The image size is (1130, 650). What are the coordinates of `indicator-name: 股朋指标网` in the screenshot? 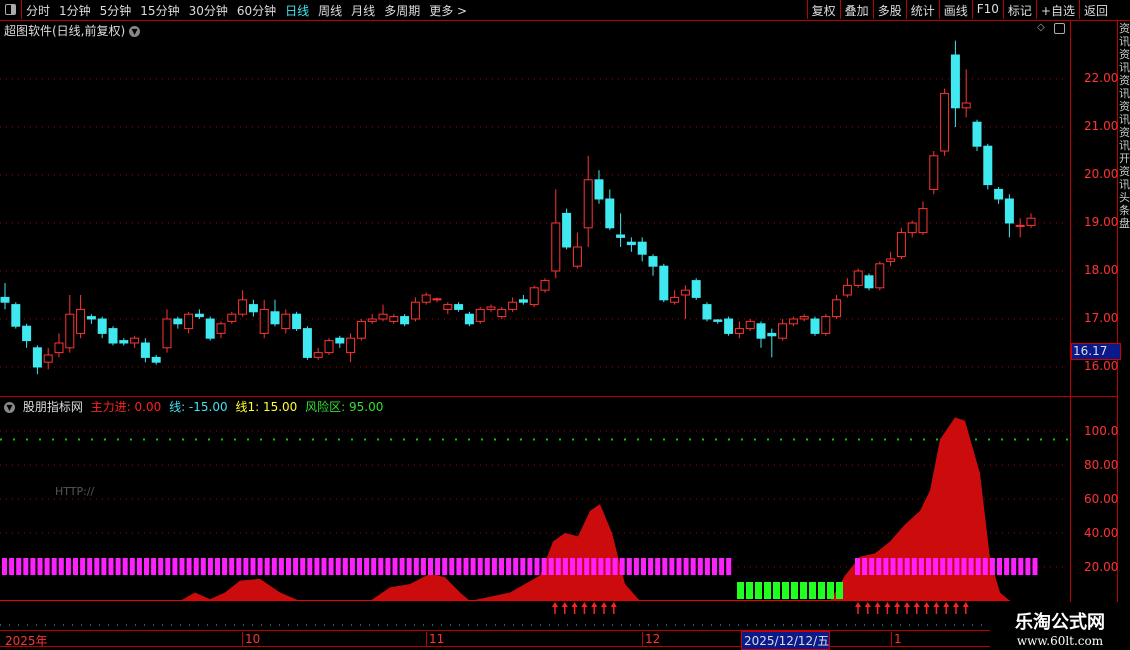 It's located at (52, 407).